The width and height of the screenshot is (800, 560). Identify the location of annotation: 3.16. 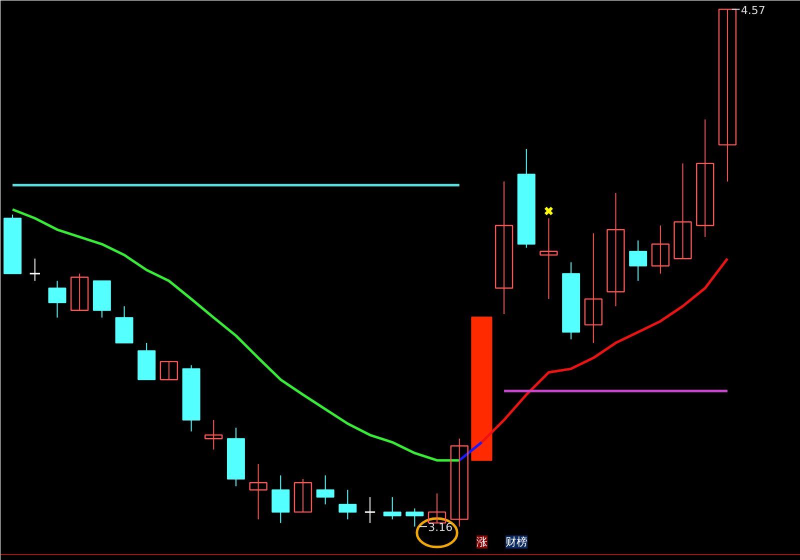
(440, 527).